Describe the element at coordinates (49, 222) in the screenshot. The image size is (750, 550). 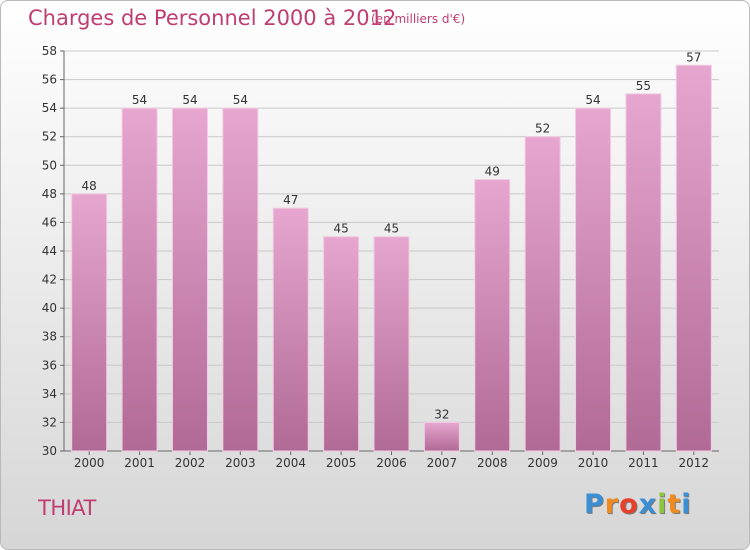
I see `y-tick-label: 46` at that location.